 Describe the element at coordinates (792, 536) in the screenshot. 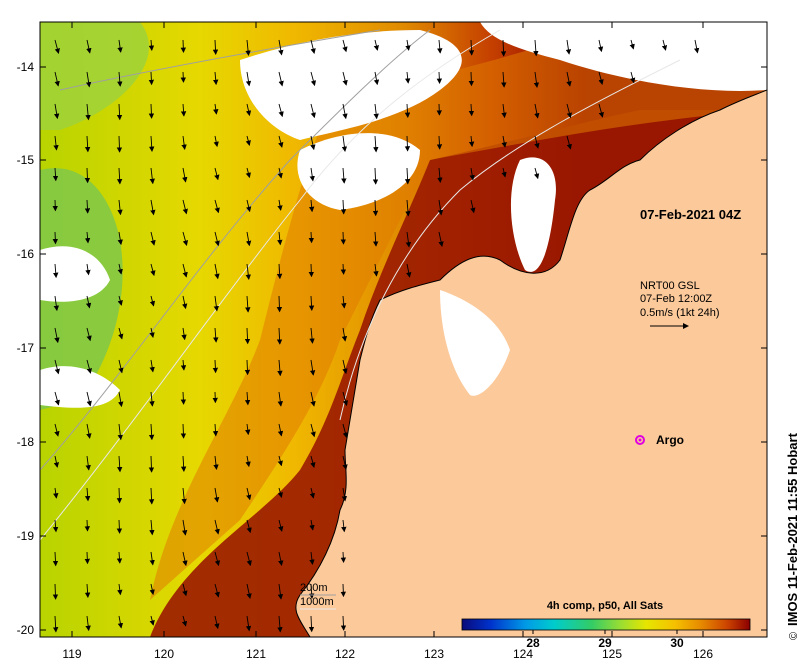

I see `credit: IMOS 11-Feb-2021 11:55 Hobart ©` at that location.